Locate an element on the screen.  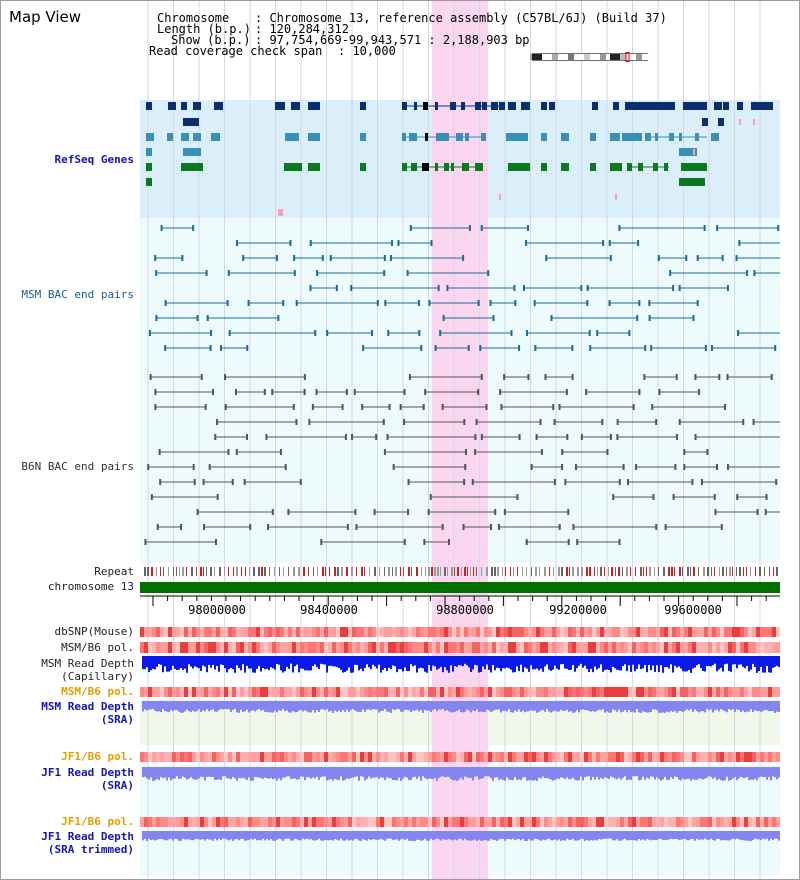
track-label-jf1-b6-pol-1: JF1/B6 pol. is located at coordinates (97, 756).